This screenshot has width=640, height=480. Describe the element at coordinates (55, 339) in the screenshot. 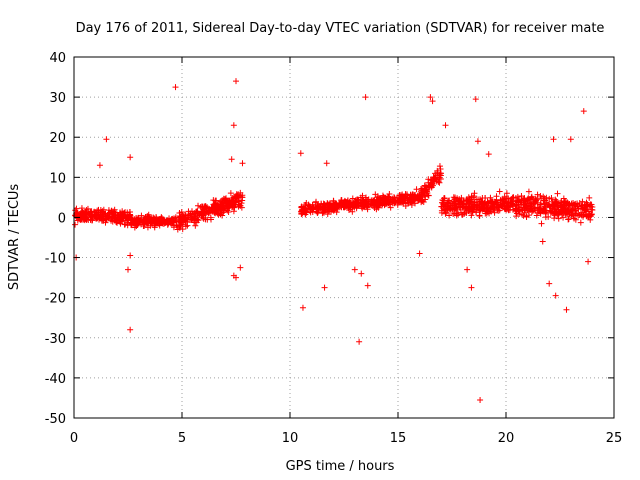

I see `y-tick-label: -30` at that location.